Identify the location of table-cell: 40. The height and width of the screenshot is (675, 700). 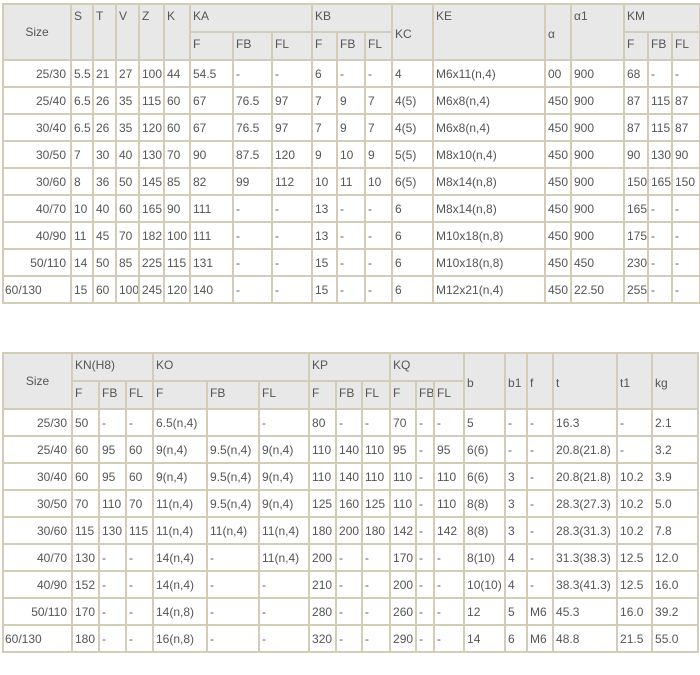
(127, 154).